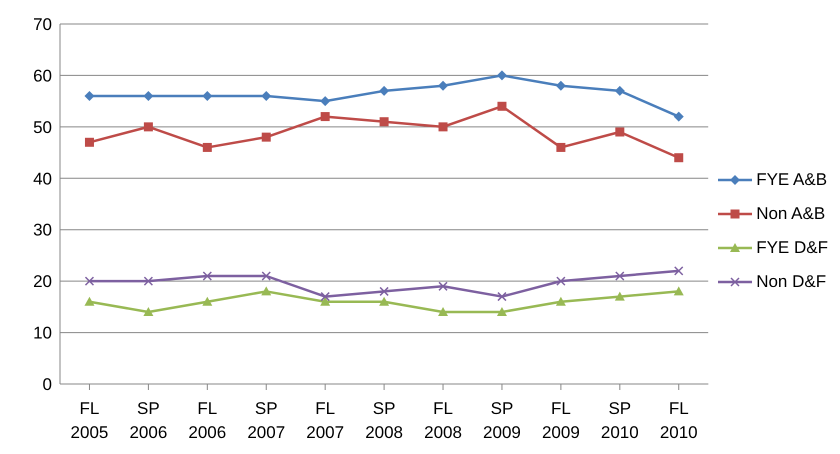  I want to click on legend-label: Non D&F, so click(791, 282).